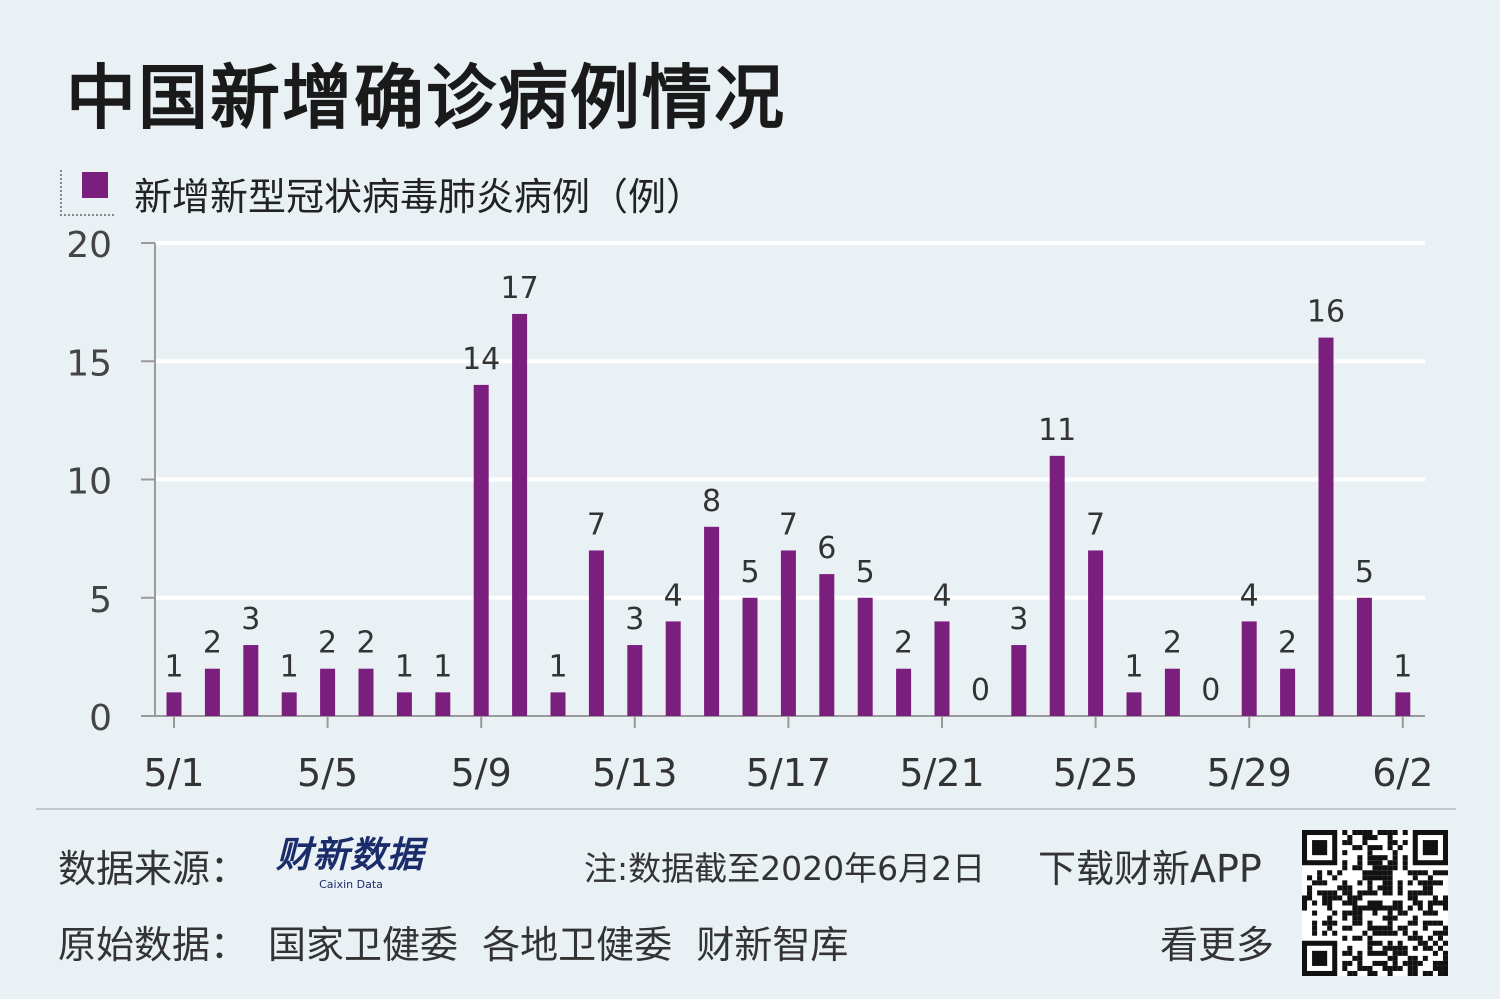 Image resolution: width=1500 pixels, height=999 pixels. I want to click on footer-divider, so click(746, 809).